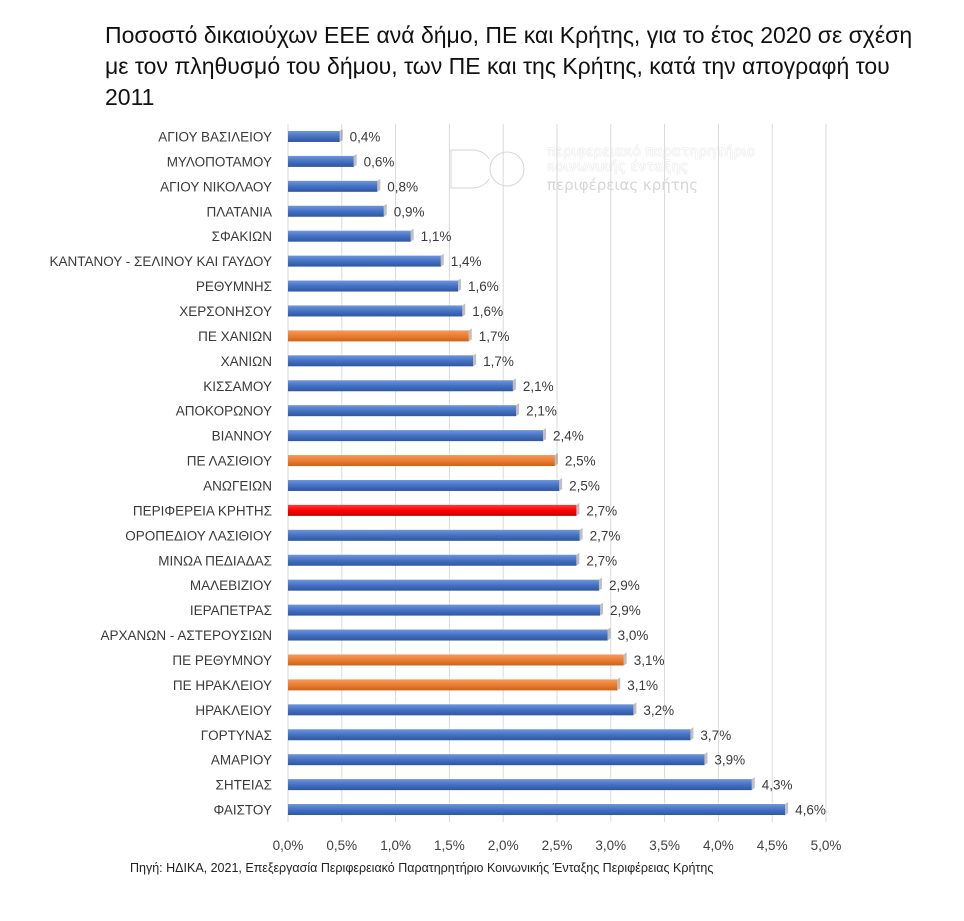 This screenshot has height=921, width=964. What do you see at coordinates (642, 685) in the screenshot?
I see `data-label: 3,1%` at bounding box center [642, 685].